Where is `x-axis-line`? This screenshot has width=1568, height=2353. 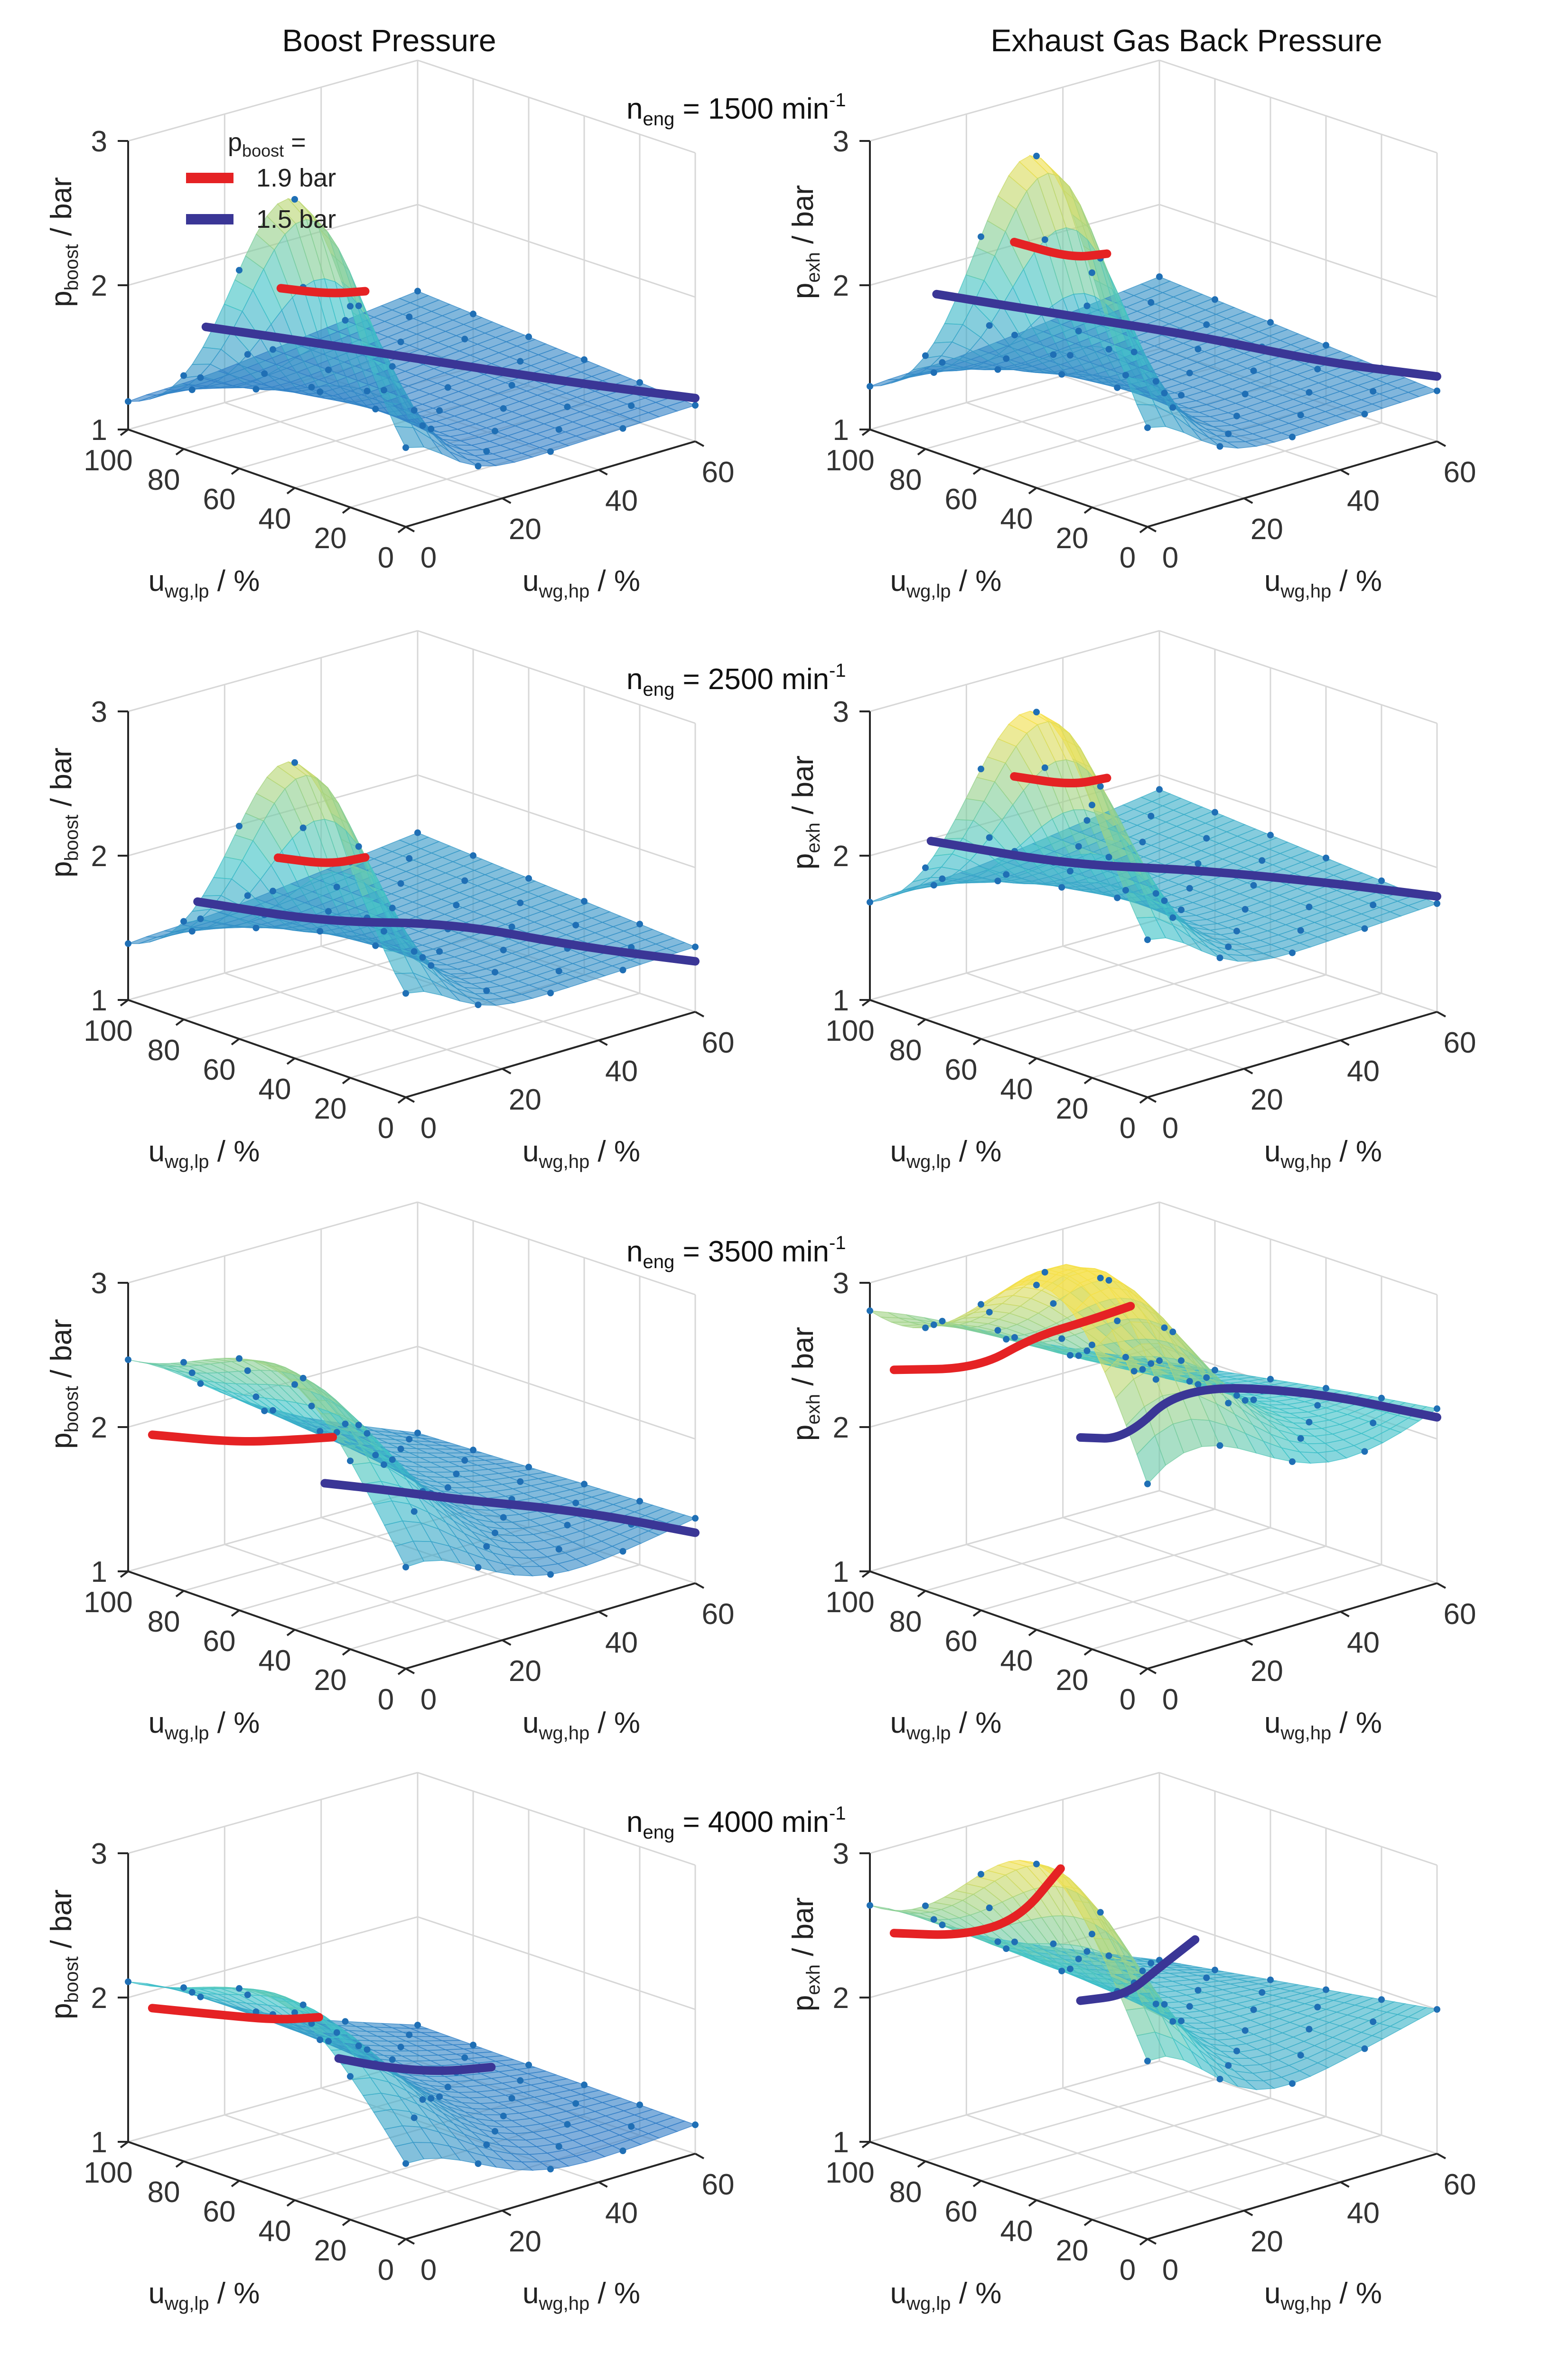 x-axis-line is located at coordinates (1009, 1620).